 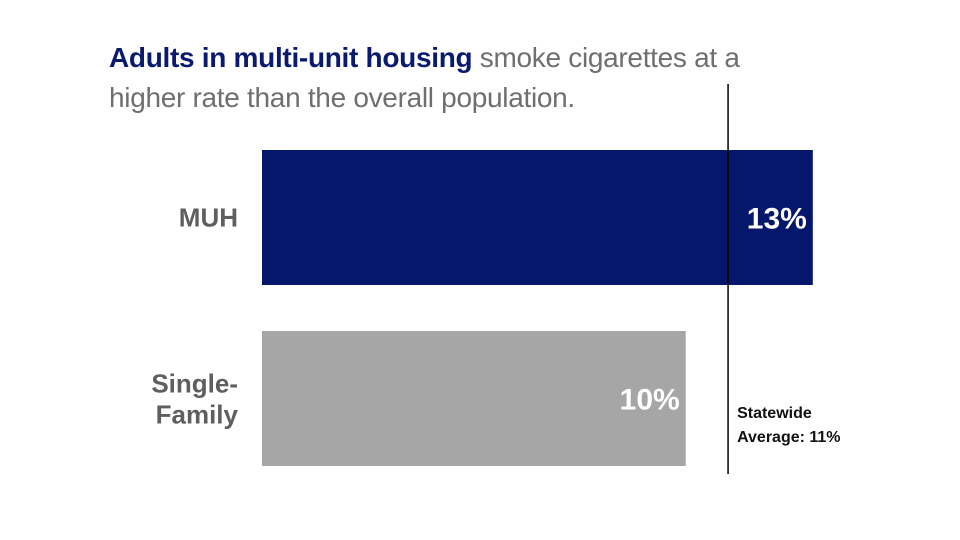 I want to click on value-label-muh: 13%, so click(x=777, y=219).